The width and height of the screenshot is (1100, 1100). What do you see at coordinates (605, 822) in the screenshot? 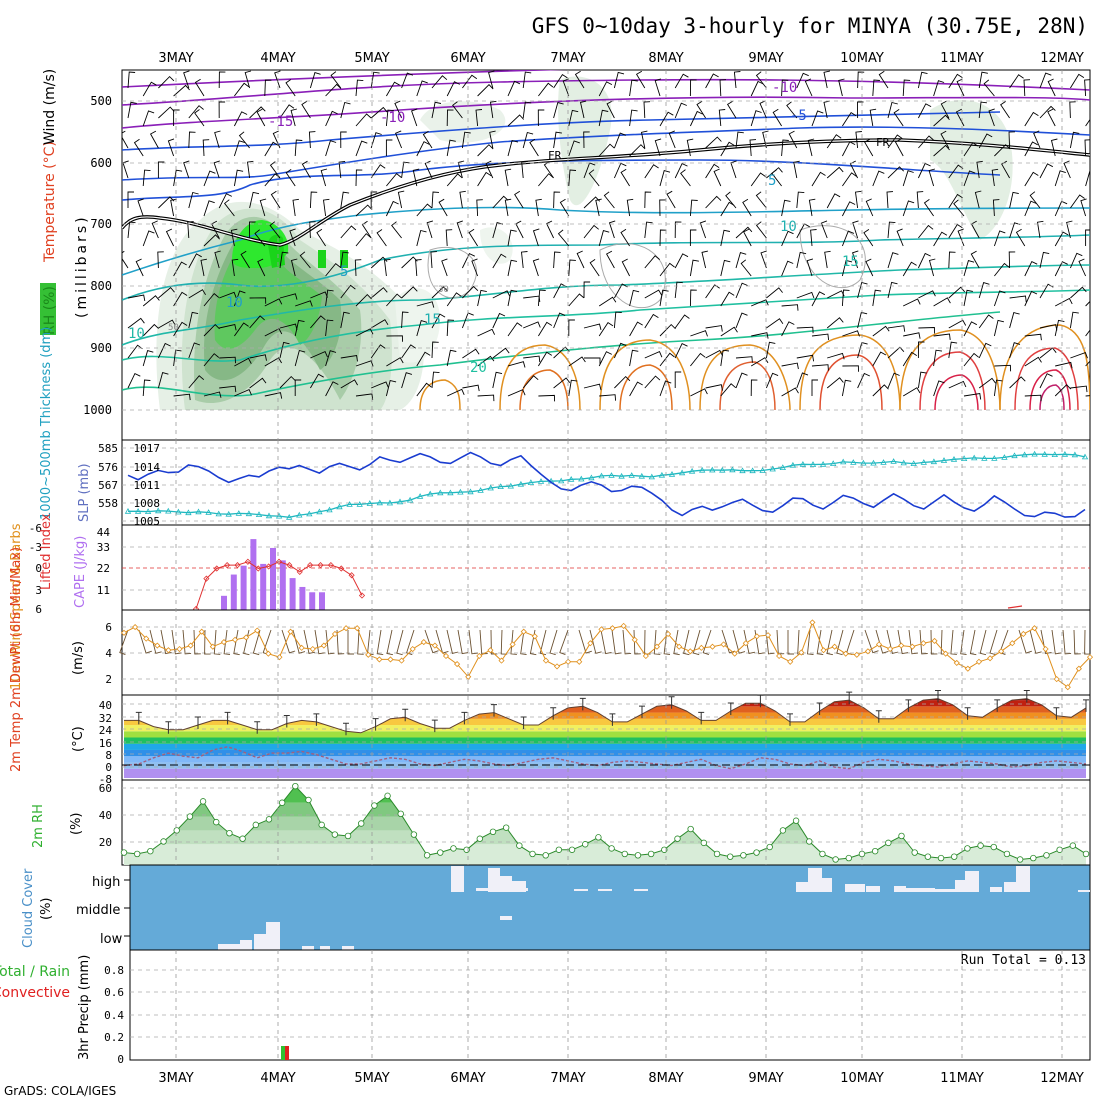
I see `rh-markers` at bounding box center [605, 822].